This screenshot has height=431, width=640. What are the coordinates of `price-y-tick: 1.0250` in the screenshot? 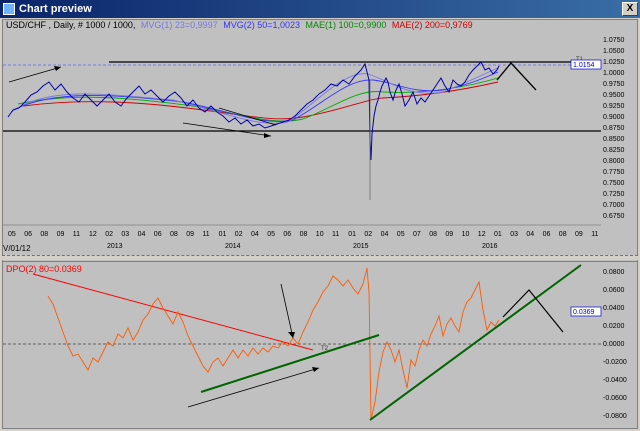 It's located at (614, 62).